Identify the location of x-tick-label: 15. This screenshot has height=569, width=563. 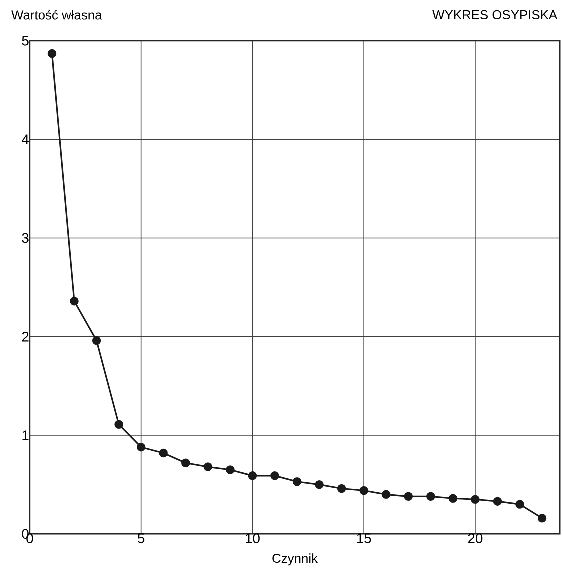
(364, 539).